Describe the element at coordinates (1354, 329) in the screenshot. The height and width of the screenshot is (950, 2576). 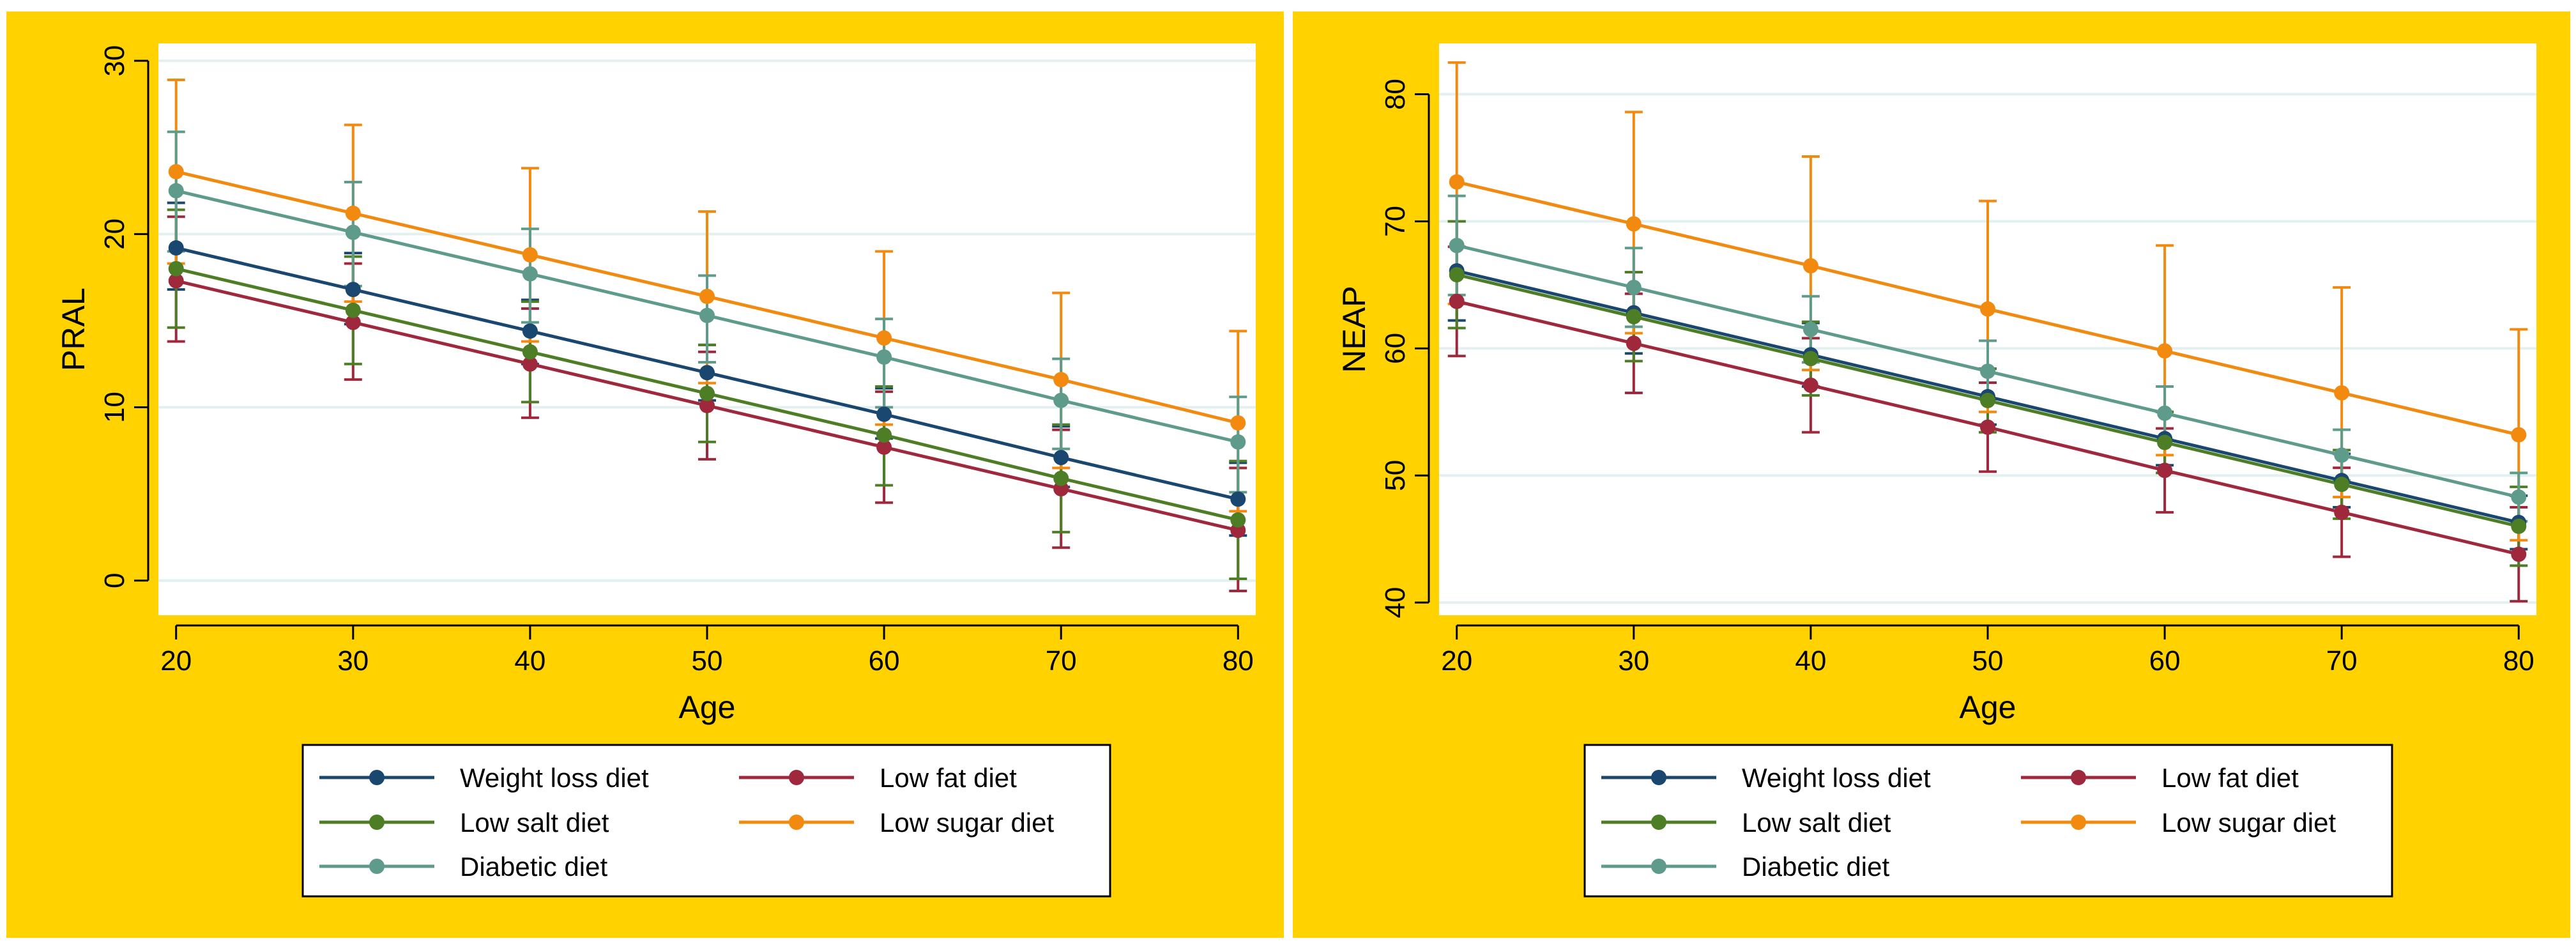
I see `y-axis-title: NEAP` at that location.